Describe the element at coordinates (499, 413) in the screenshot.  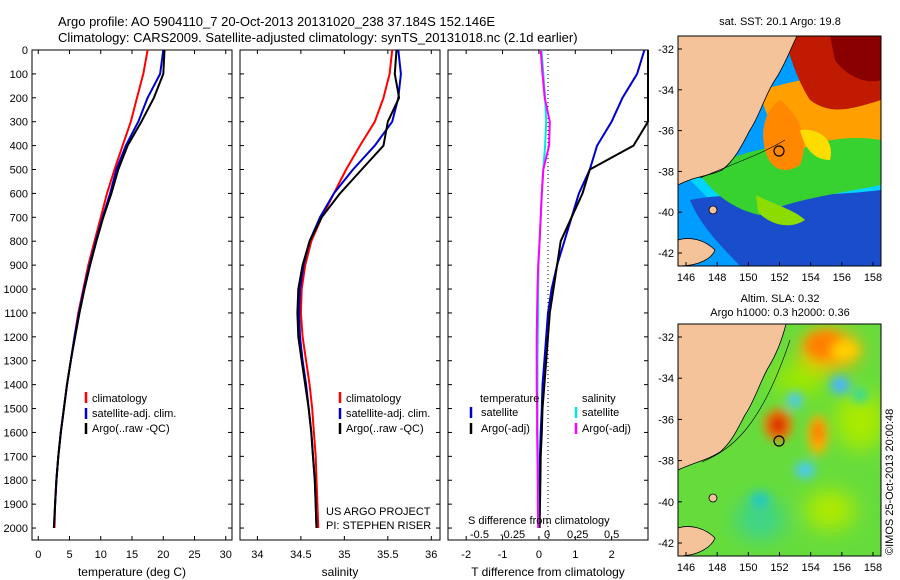
I see `legend-t-satellite: satellite` at that location.